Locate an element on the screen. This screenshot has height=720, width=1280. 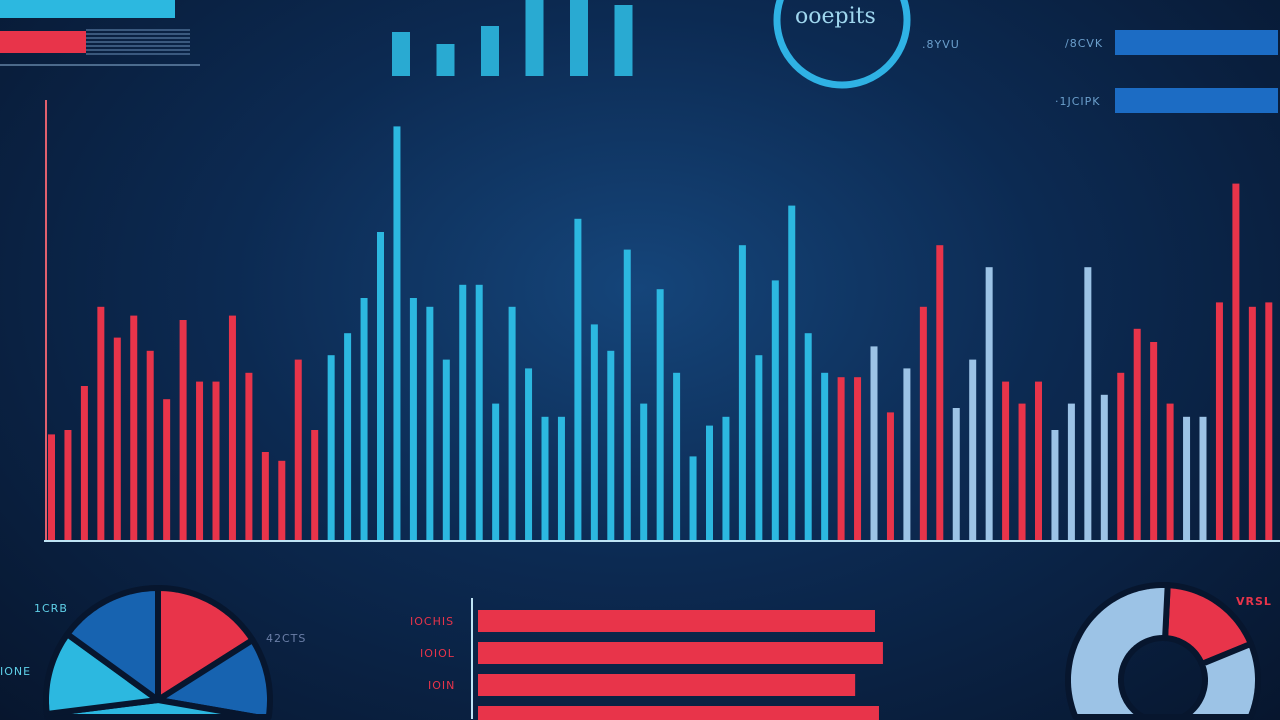
top-right-label-1: /8CVK is located at coordinates (1084, 43).